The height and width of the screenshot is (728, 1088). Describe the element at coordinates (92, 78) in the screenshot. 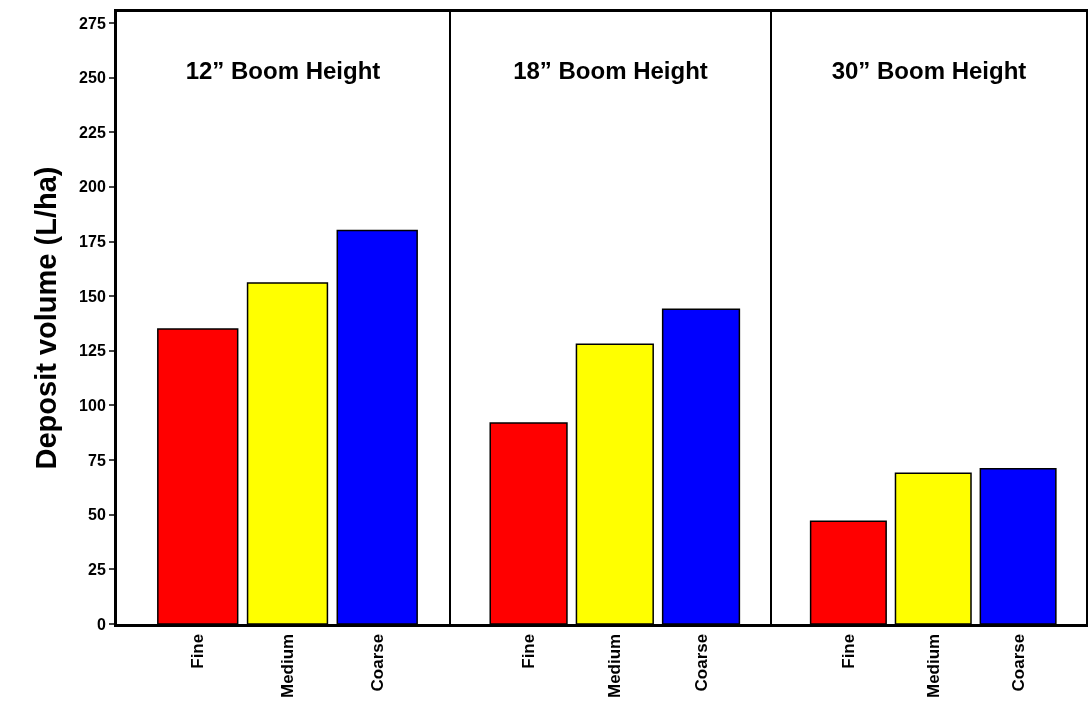

I see `y-tick-label: 250` at that location.